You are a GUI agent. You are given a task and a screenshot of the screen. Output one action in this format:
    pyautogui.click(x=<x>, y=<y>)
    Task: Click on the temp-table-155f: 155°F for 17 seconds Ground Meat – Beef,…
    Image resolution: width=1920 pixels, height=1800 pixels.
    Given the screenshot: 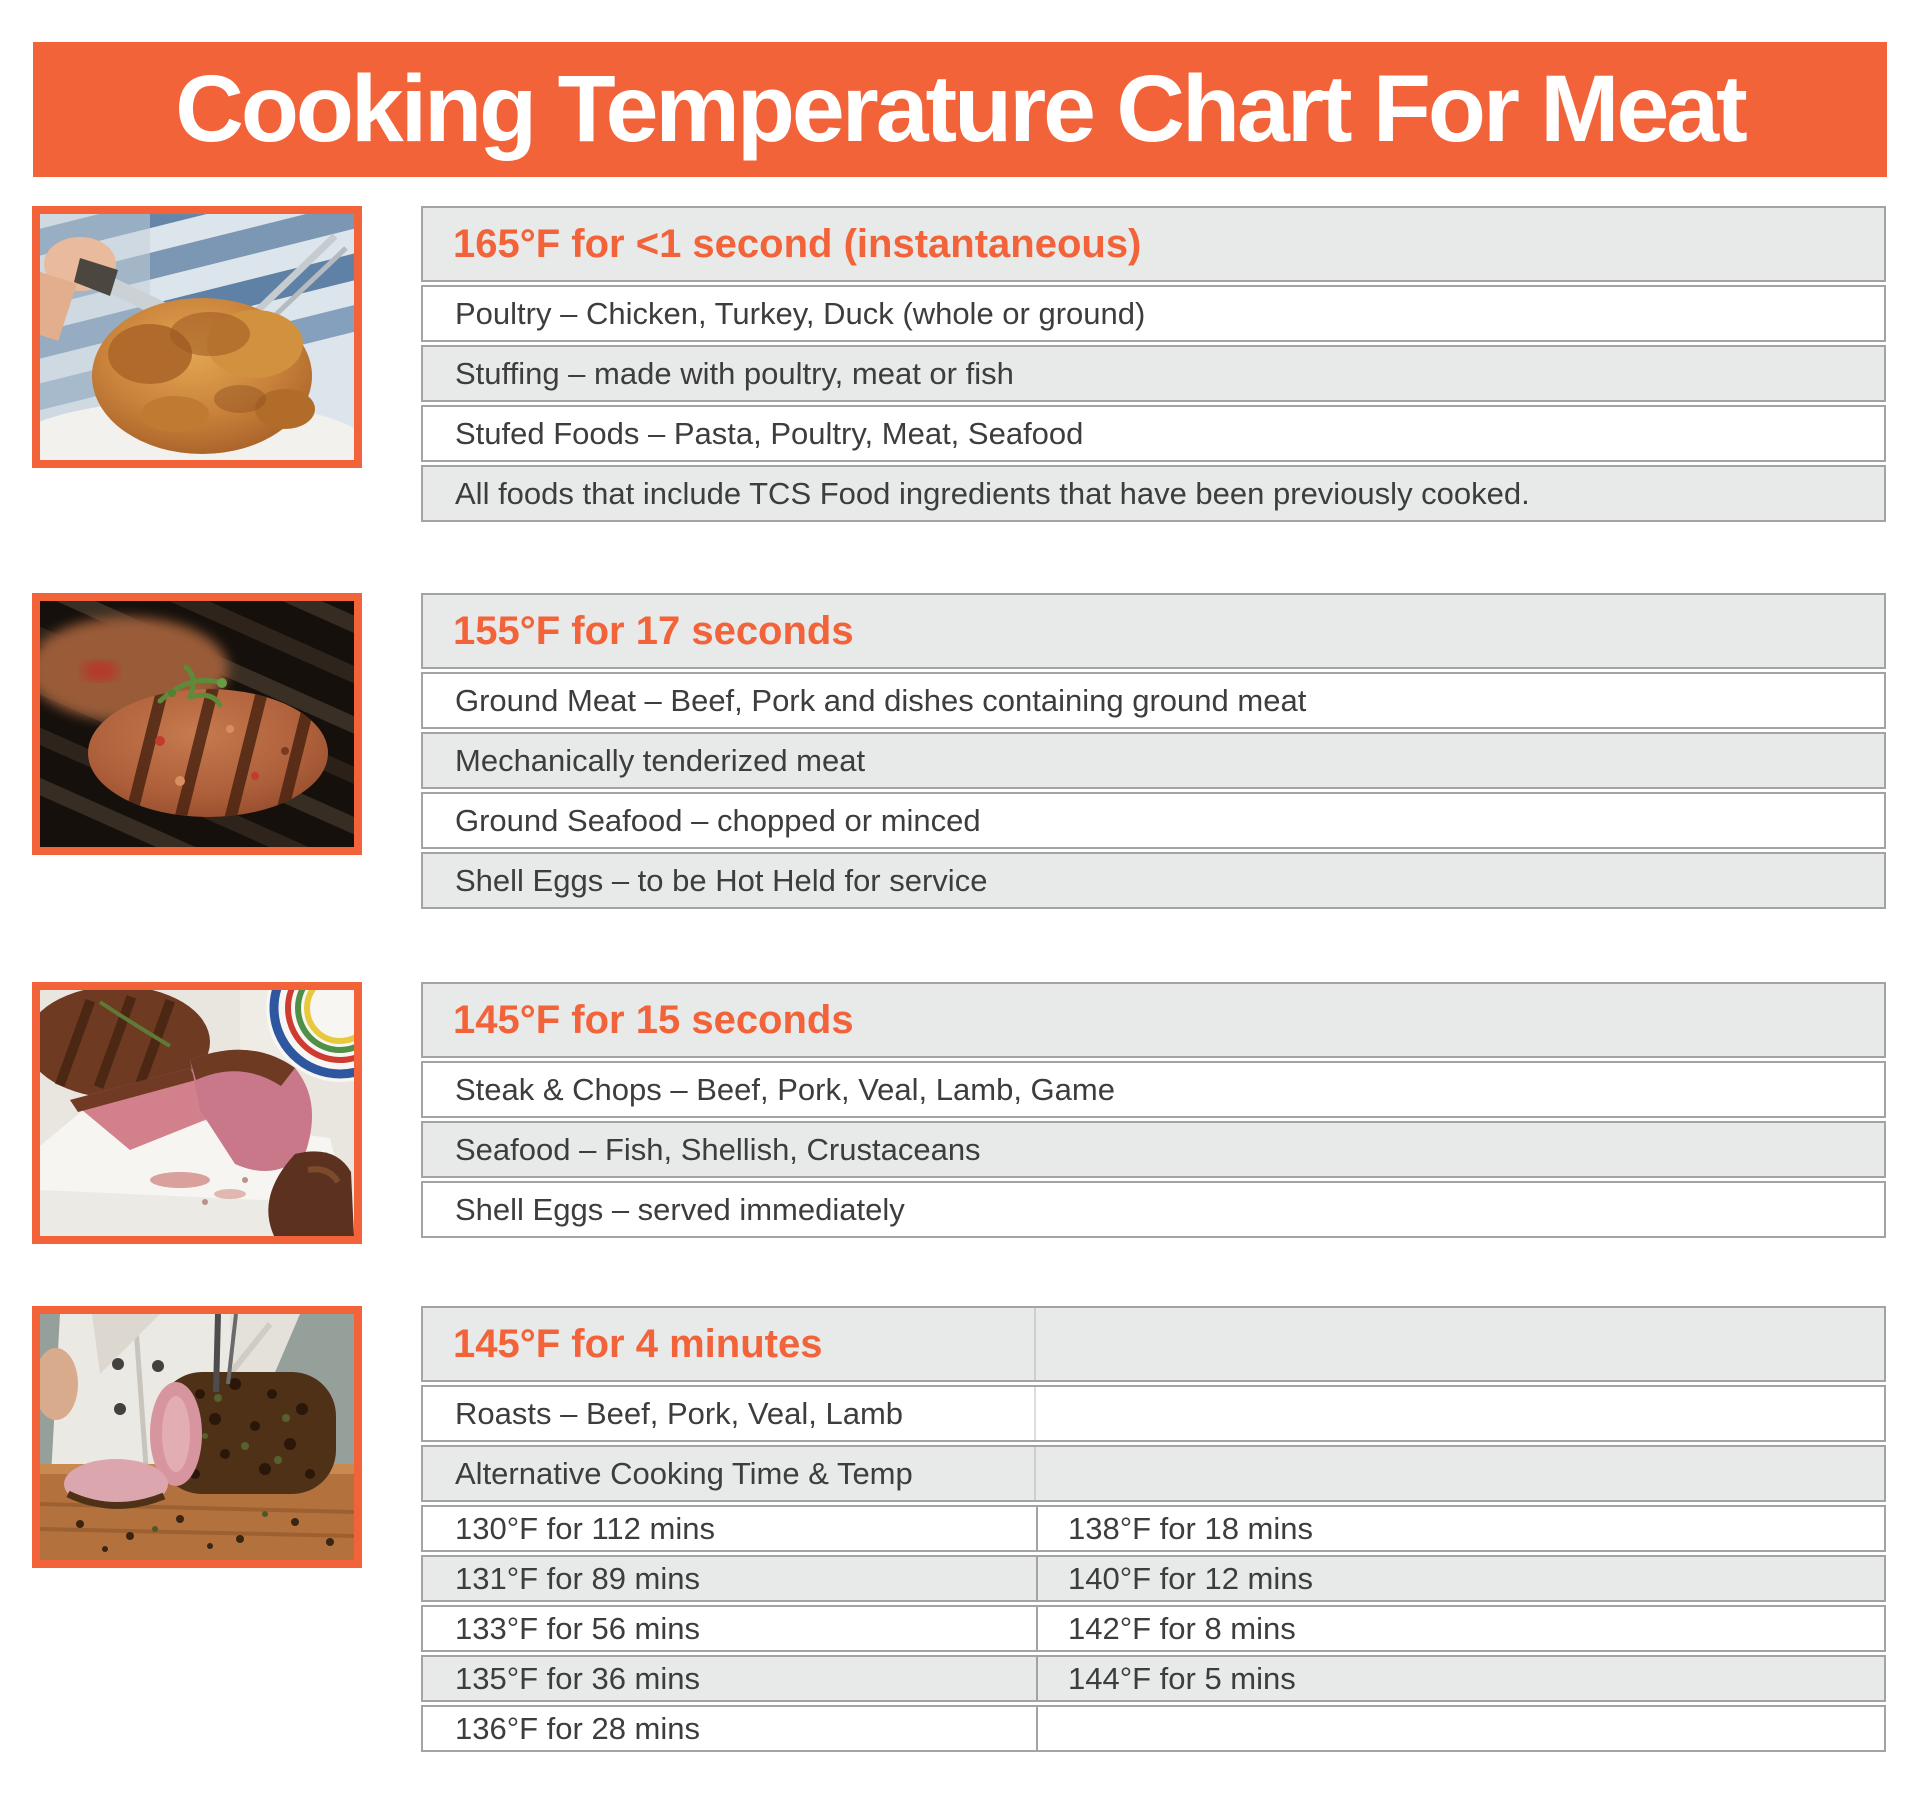 What is the action you would take?
    pyautogui.click(x=1153, y=752)
    